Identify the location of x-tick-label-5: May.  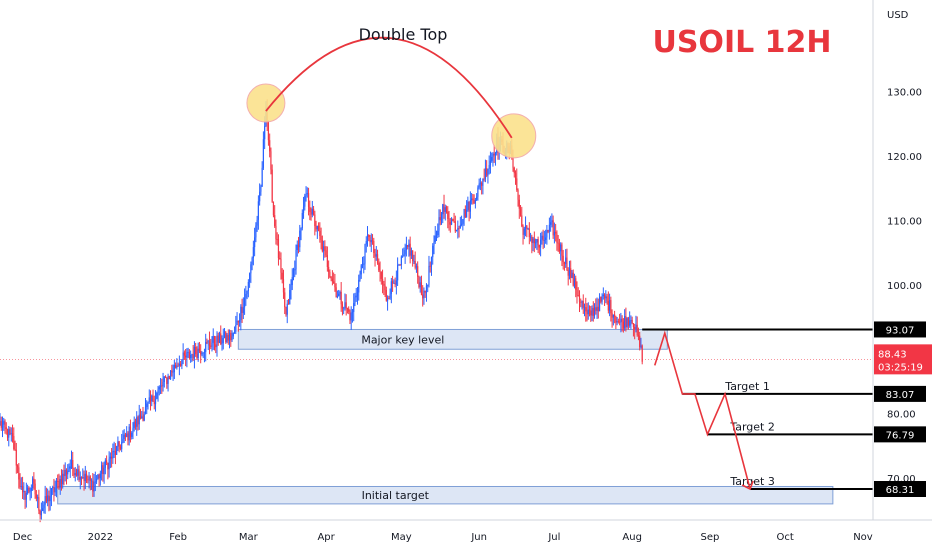
(401, 537).